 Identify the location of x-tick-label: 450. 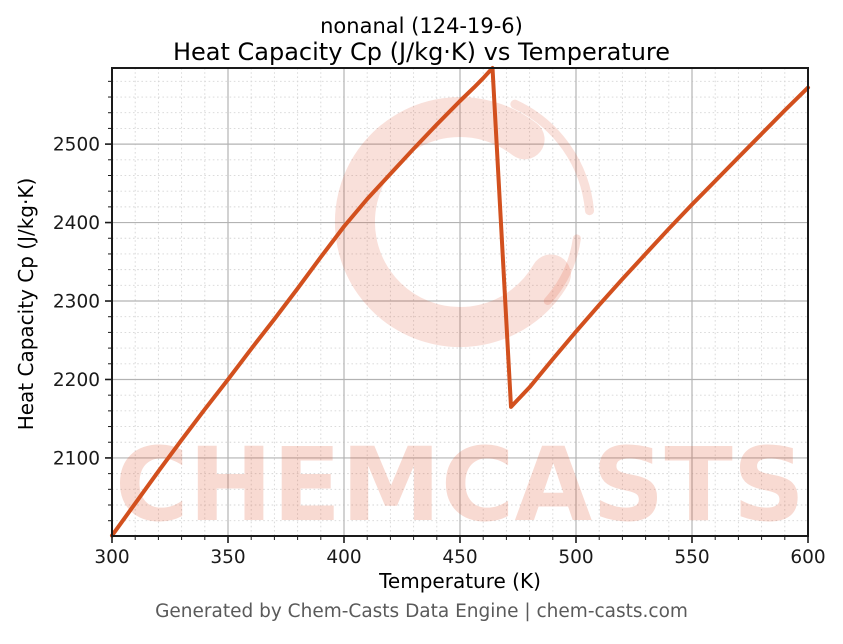
(459, 557).